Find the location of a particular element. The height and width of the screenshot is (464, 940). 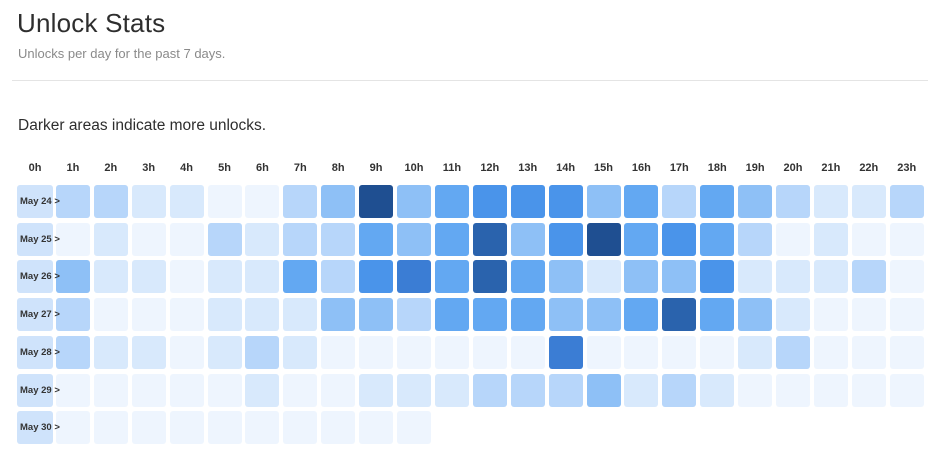

day-row-label: May 28 > is located at coordinates (38, 352).